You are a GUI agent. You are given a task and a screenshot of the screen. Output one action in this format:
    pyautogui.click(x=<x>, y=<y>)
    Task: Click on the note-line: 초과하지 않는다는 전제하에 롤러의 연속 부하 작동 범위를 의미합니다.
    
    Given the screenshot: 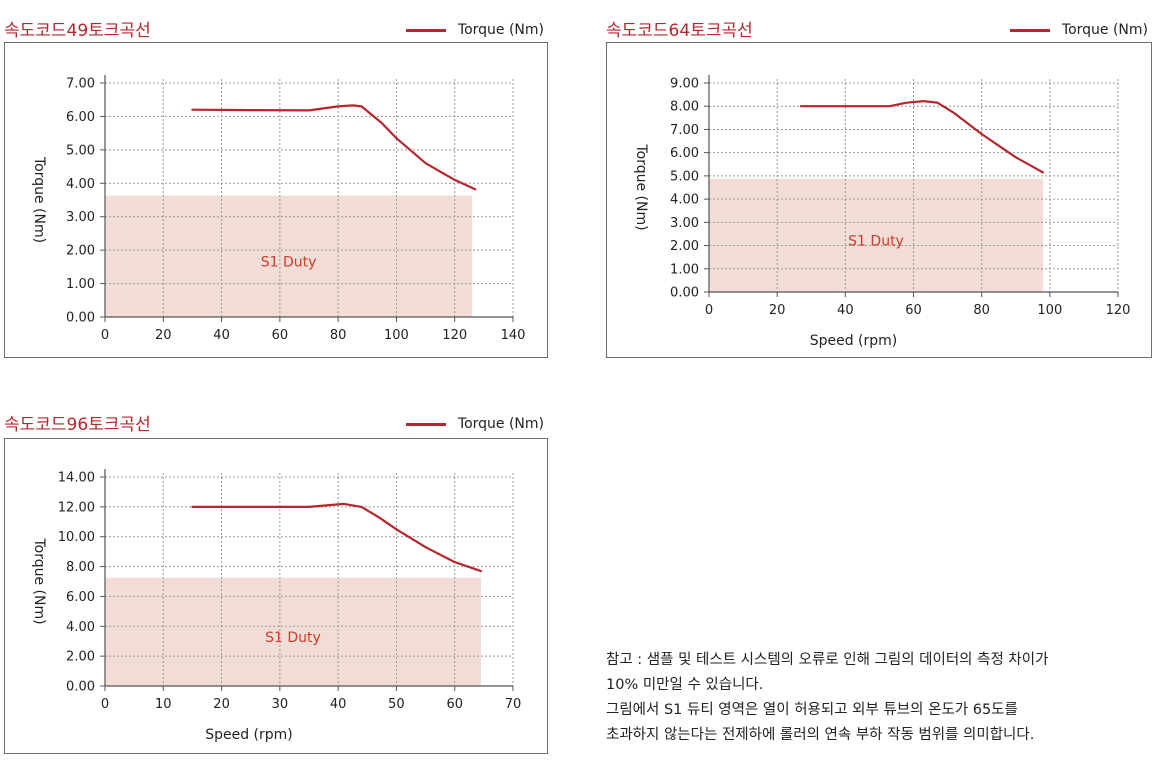 What is the action you would take?
    pyautogui.click(x=820, y=735)
    